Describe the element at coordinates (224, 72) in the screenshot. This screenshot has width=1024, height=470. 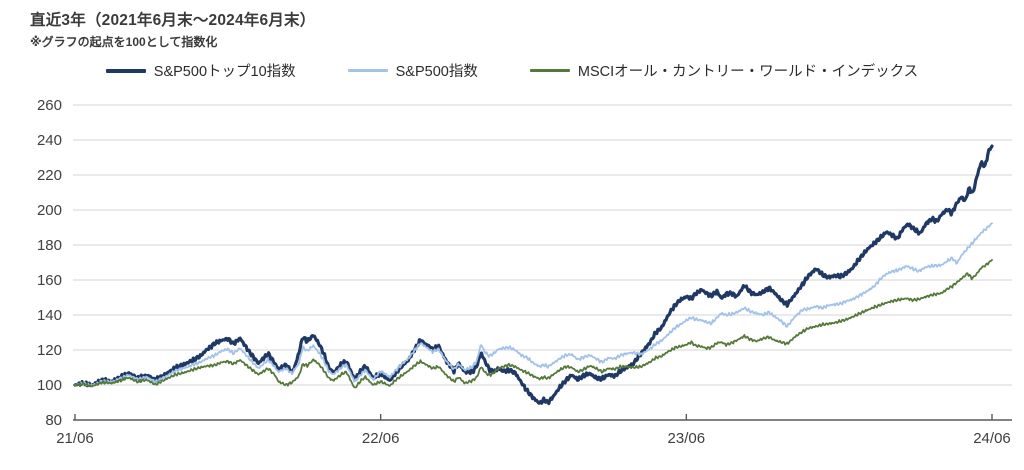
I see `legend-label: S&P500トップ10指数` at that location.